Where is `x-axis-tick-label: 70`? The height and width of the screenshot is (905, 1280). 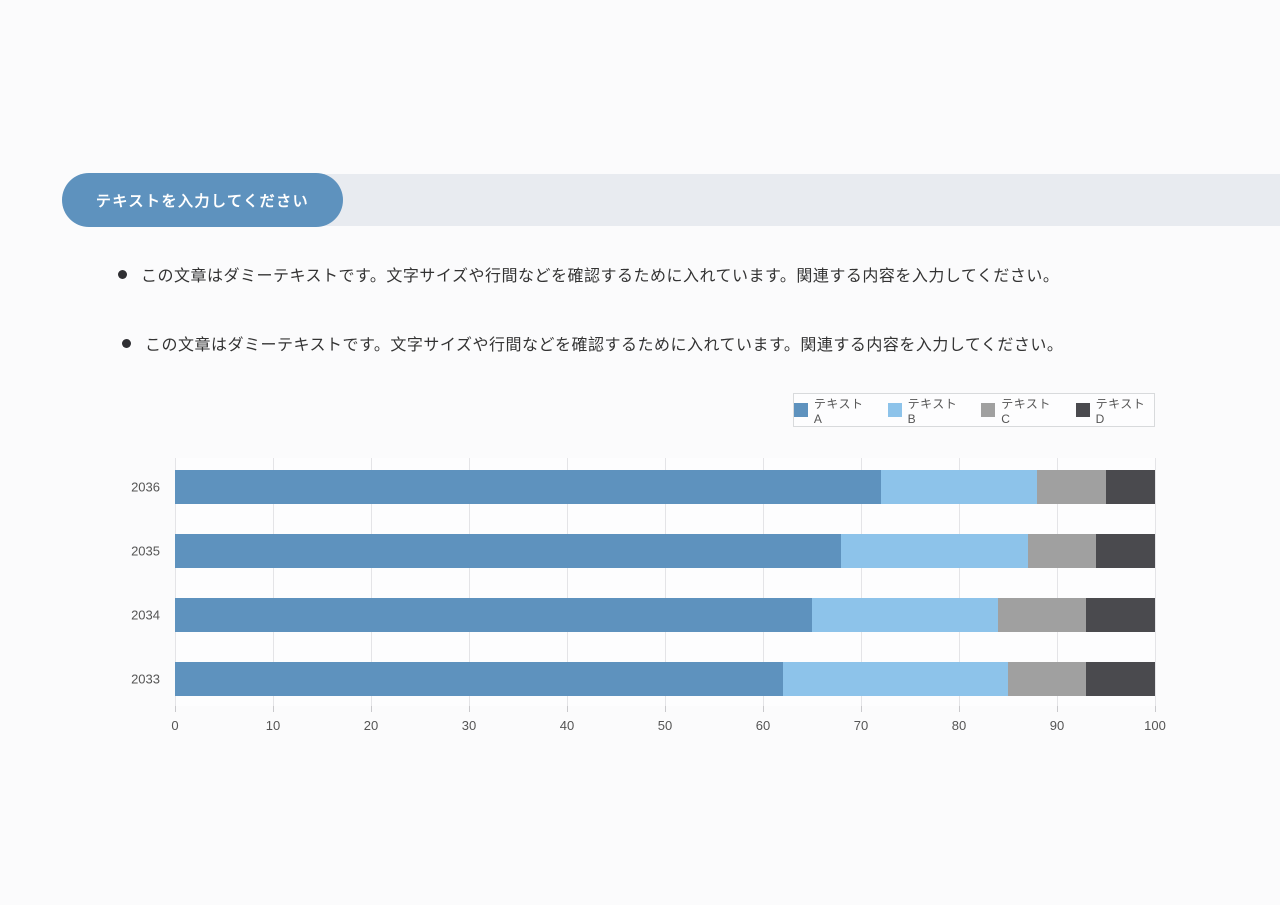
x-axis-tick-label: 70 is located at coordinates (861, 725).